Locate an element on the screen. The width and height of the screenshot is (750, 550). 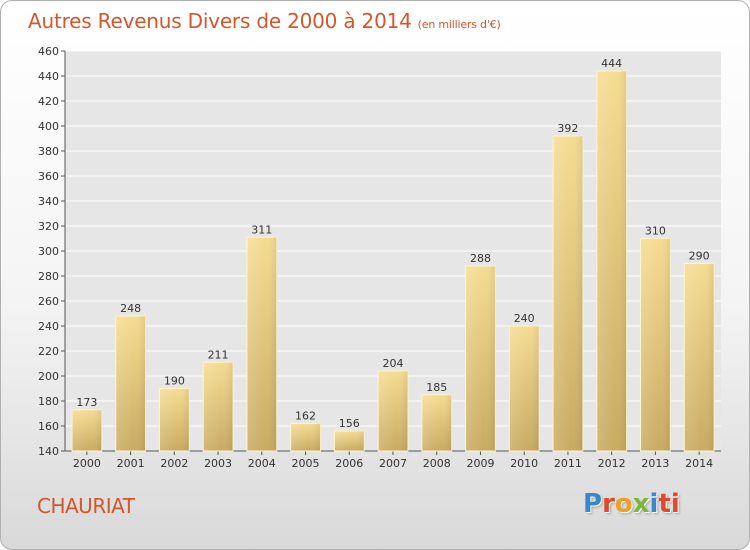
logo-letter-1: P is located at coordinates (593, 504).